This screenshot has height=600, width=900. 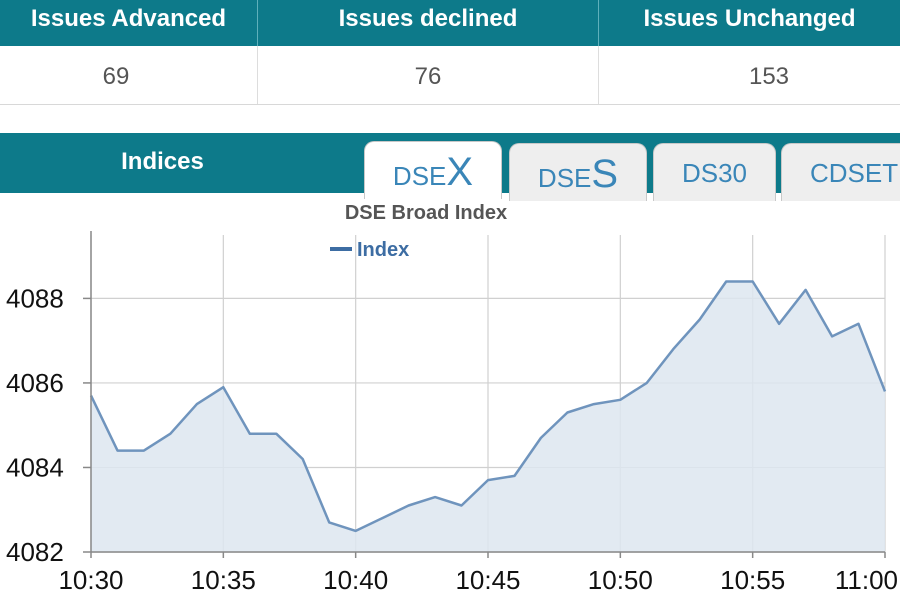 I want to click on x-tick-label: 10:55, so click(x=752, y=580).